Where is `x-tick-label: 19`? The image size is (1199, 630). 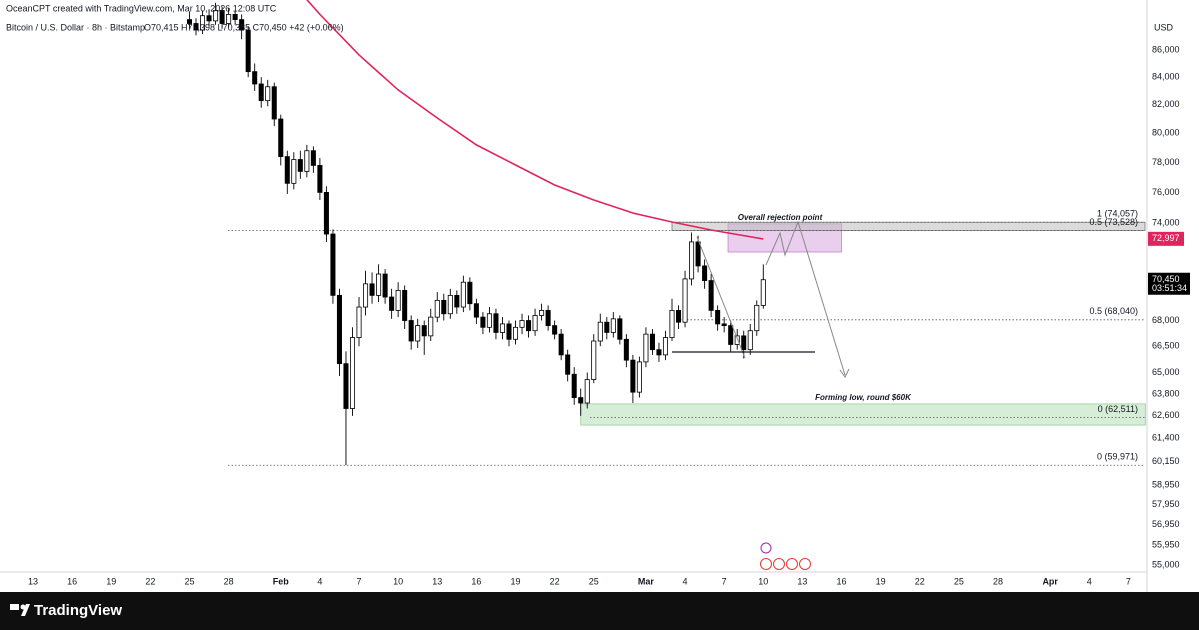 x-tick-label: 19 is located at coordinates (881, 581).